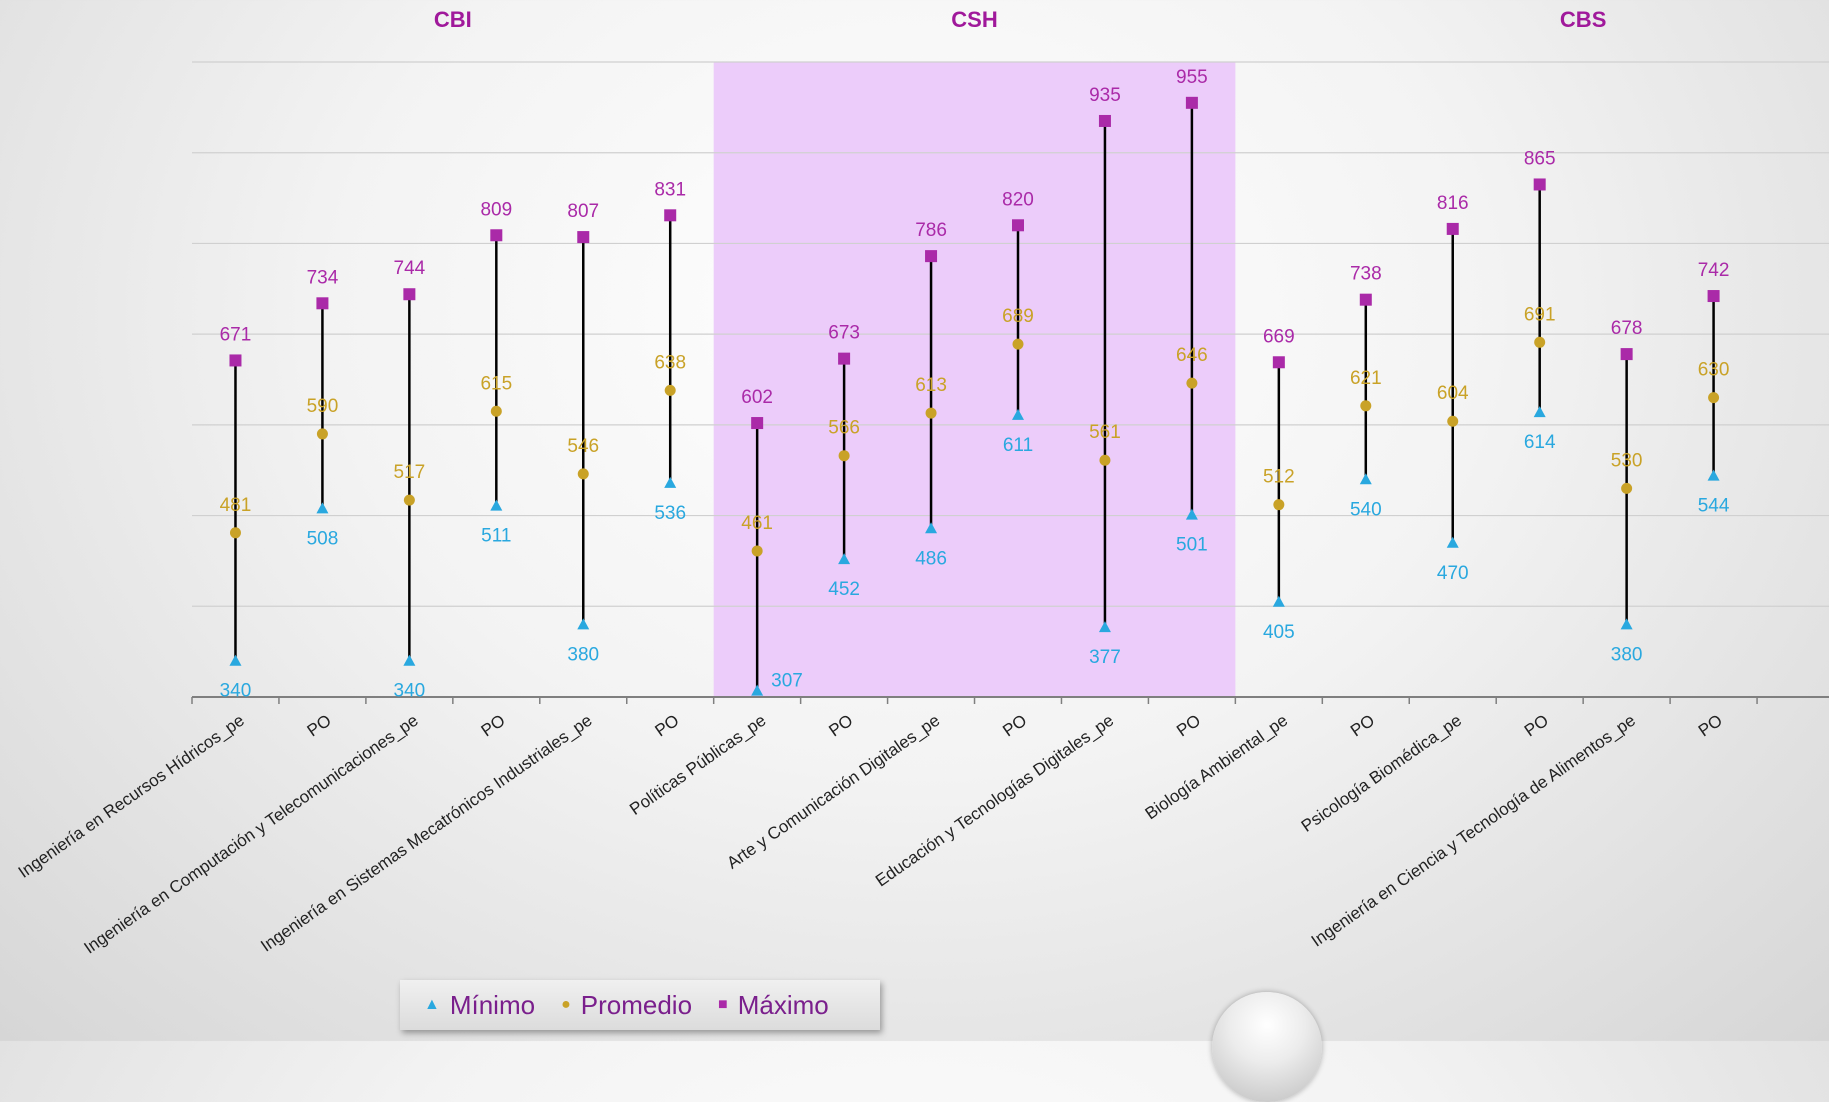 Image resolution: width=1829 pixels, height=1102 pixels. What do you see at coordinates (1018, 445) in the screenshot?
I see `min-label: 611` at bounding box center [1018, 445].